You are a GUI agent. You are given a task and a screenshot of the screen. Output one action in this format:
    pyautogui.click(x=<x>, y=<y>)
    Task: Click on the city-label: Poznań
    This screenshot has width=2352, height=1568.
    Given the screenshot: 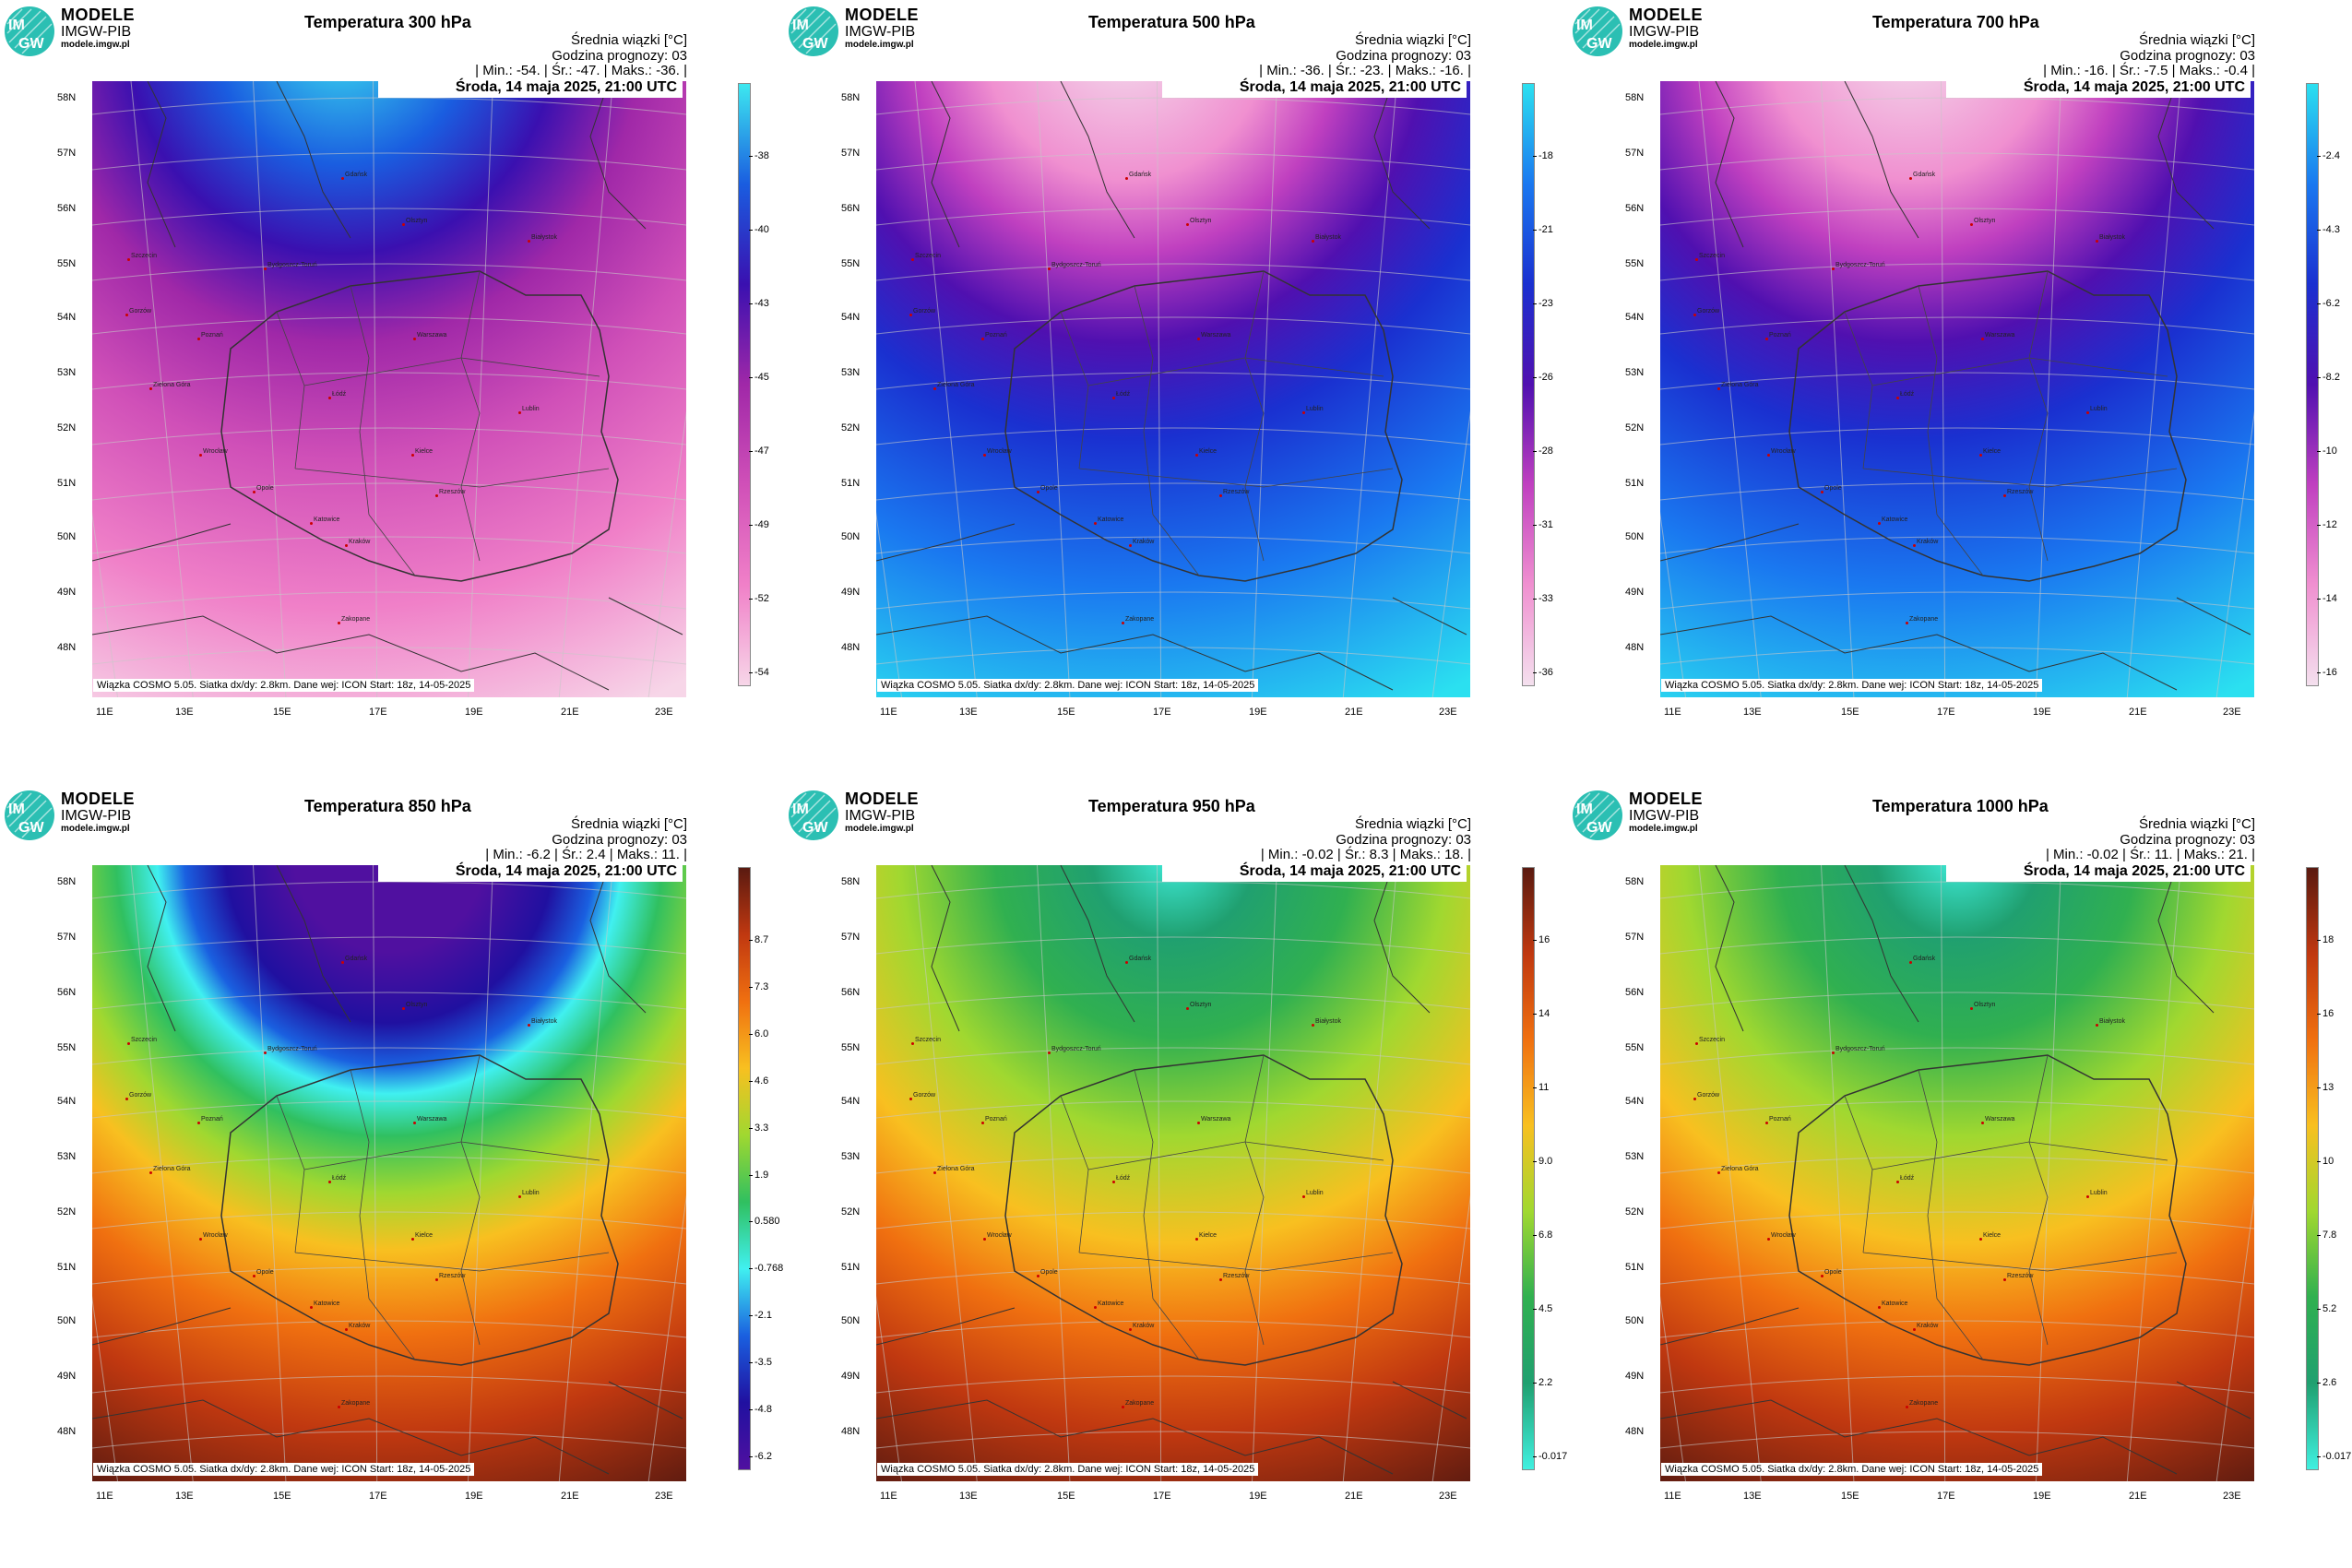 What is the action you would take?
    pyautogui.click(x=996, y=335)
    